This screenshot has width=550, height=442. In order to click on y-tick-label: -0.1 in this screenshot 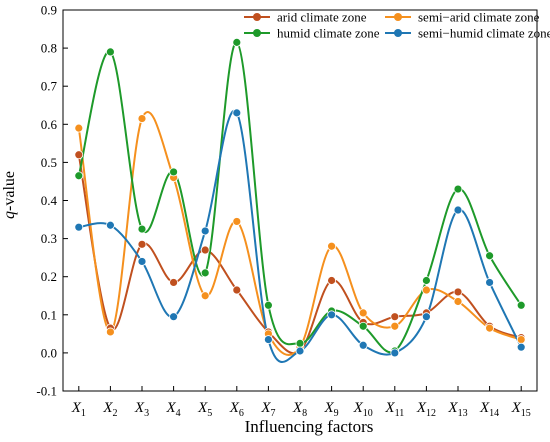, I will do `click(46, 391)`.